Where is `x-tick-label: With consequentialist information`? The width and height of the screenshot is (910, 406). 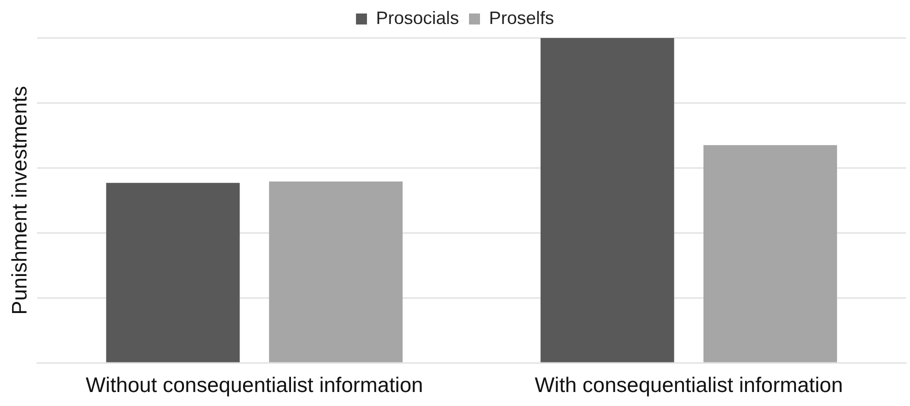 x-tick-label: With consequentialist information is located at coordinates (688, 386).